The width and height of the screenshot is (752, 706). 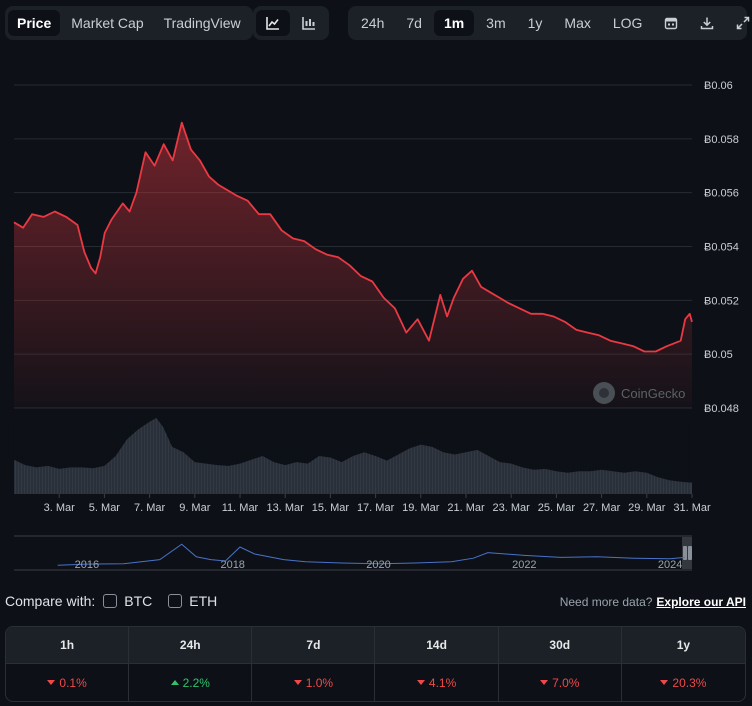 I want to click on date-tick-label: 7. Mar, so click(x=150, y=508).